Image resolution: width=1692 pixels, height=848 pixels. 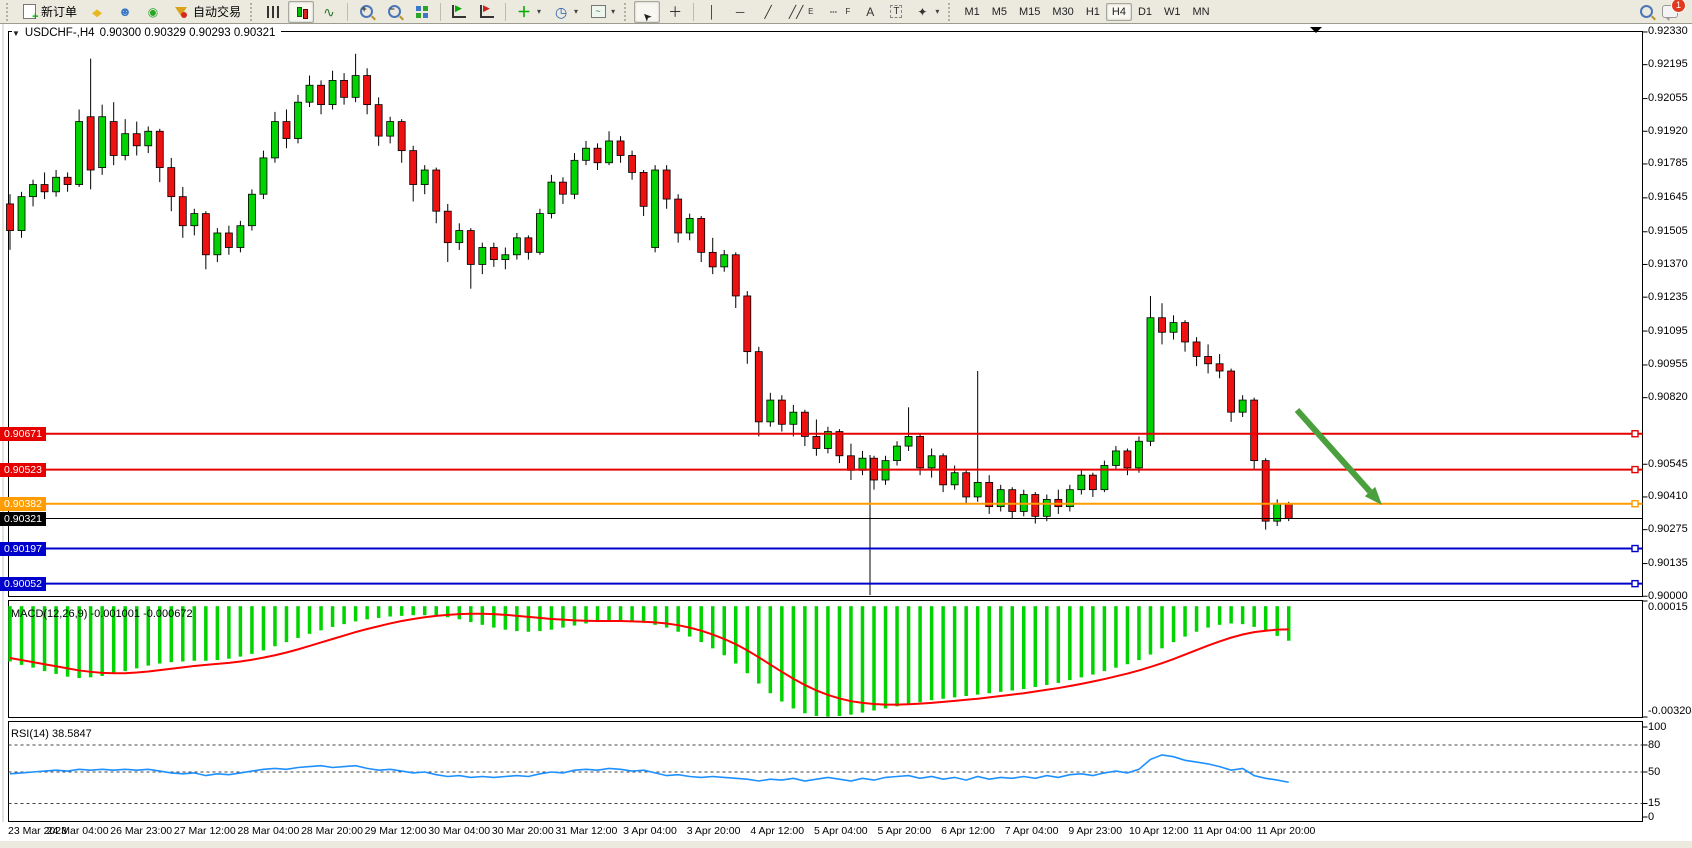 I want to click on rsi-axis-tick: 0, so click(x=1651, y=816).